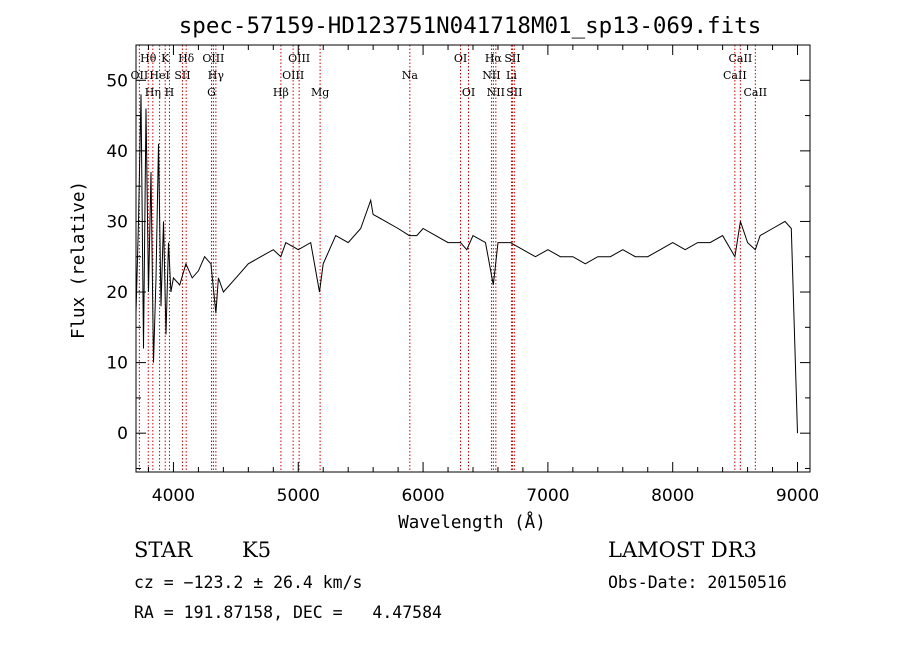  Describe the element at coordinates (117, 364) in the screenshot. I see `y-tick-label: 10` at that location.